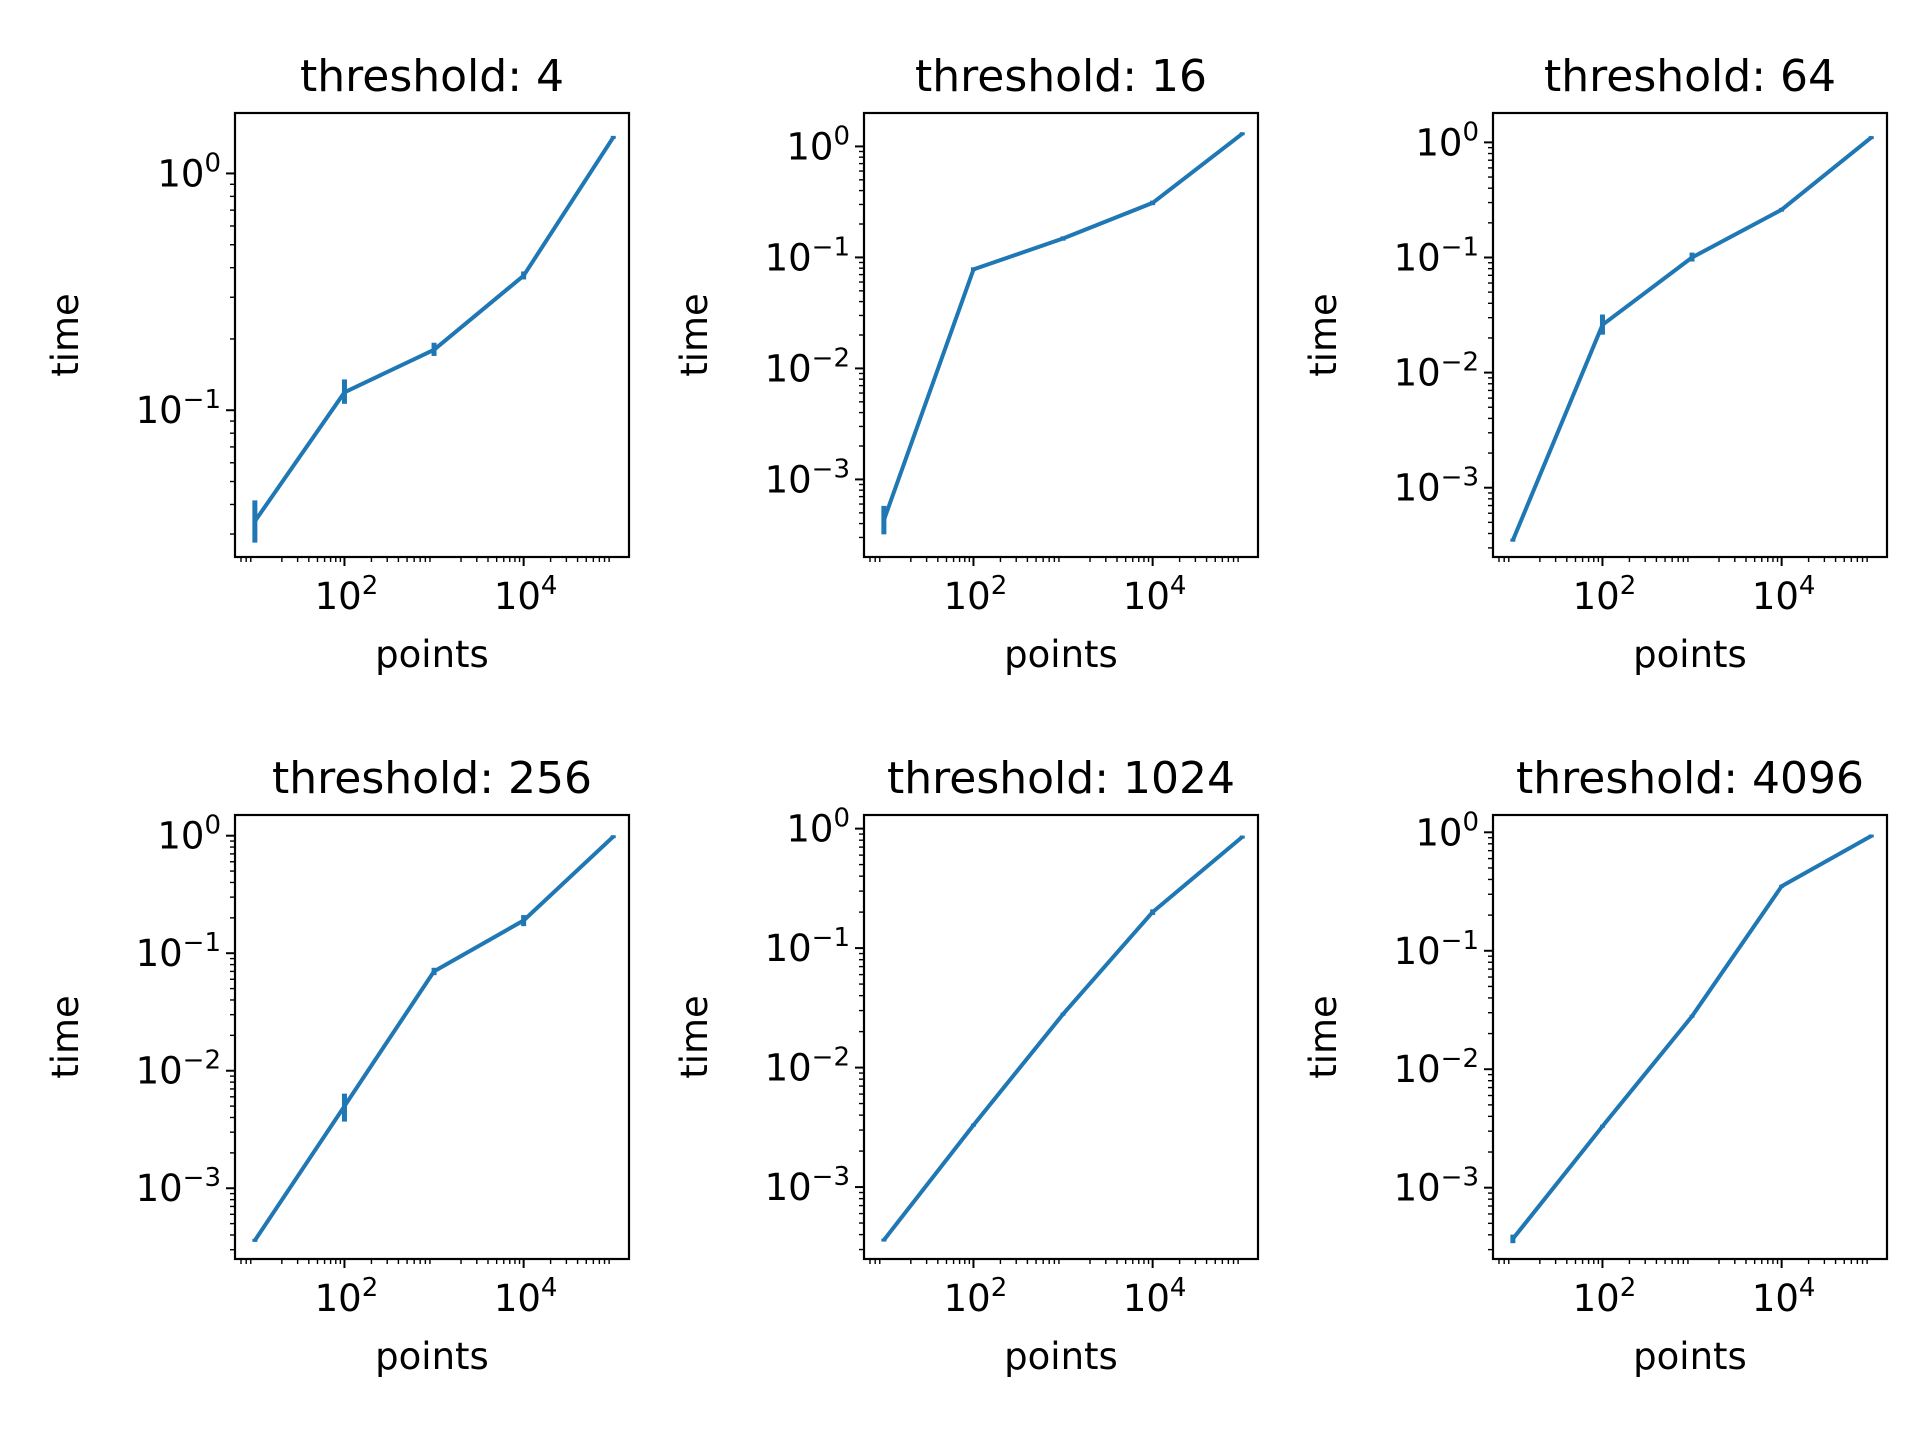  I want to click on subplot-title: threshold: 64, so click(1690, 76).